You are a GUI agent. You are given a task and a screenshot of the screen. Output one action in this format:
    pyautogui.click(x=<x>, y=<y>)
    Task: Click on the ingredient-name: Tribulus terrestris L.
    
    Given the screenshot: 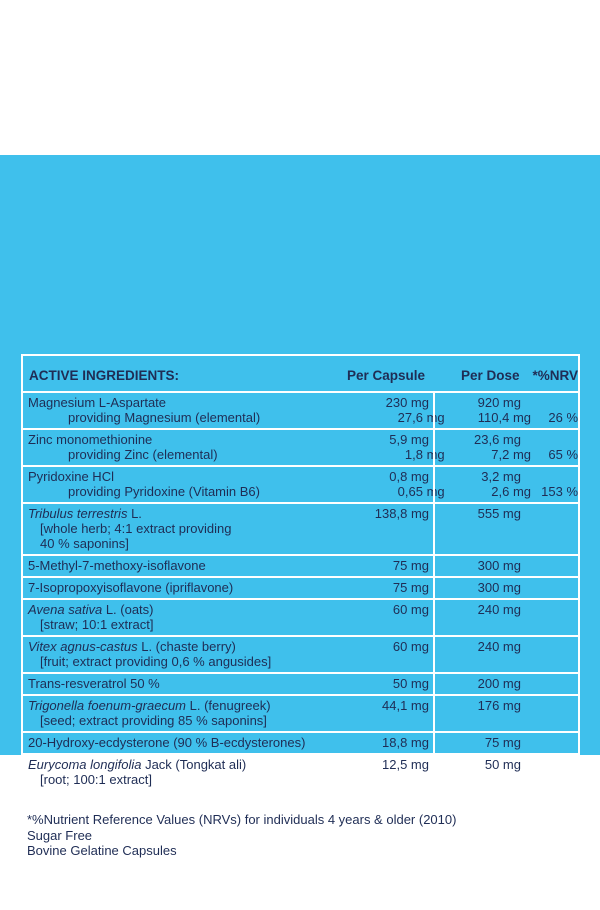 What is the action you would take?
    pyautogui.click(x=173, y=513)
    